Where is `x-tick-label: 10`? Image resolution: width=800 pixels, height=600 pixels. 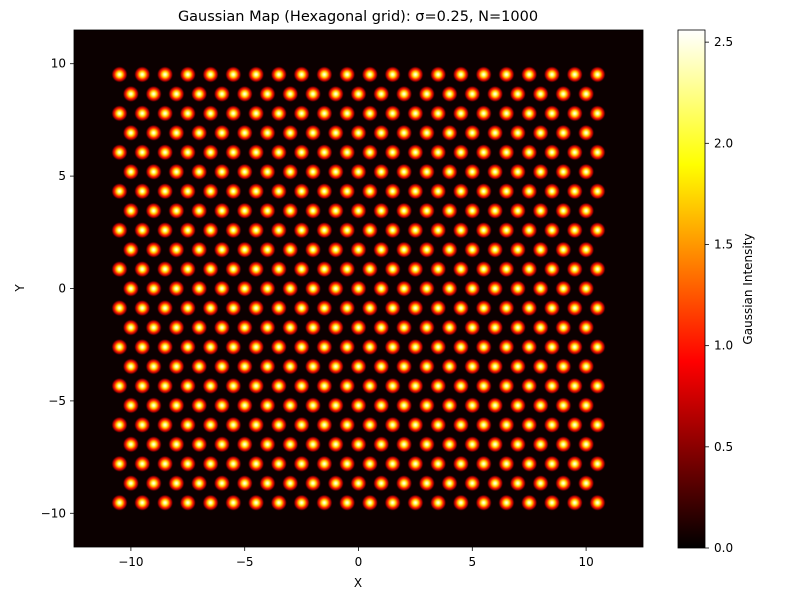
x-tick-label: 10 is located at coordinates (585, 562).